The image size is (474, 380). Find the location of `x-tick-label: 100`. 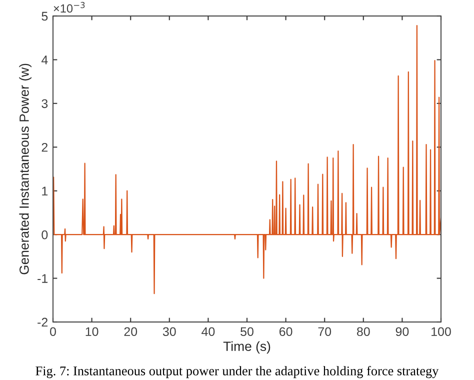

x-tick-label: 100 is located at coordinates (441, 331).